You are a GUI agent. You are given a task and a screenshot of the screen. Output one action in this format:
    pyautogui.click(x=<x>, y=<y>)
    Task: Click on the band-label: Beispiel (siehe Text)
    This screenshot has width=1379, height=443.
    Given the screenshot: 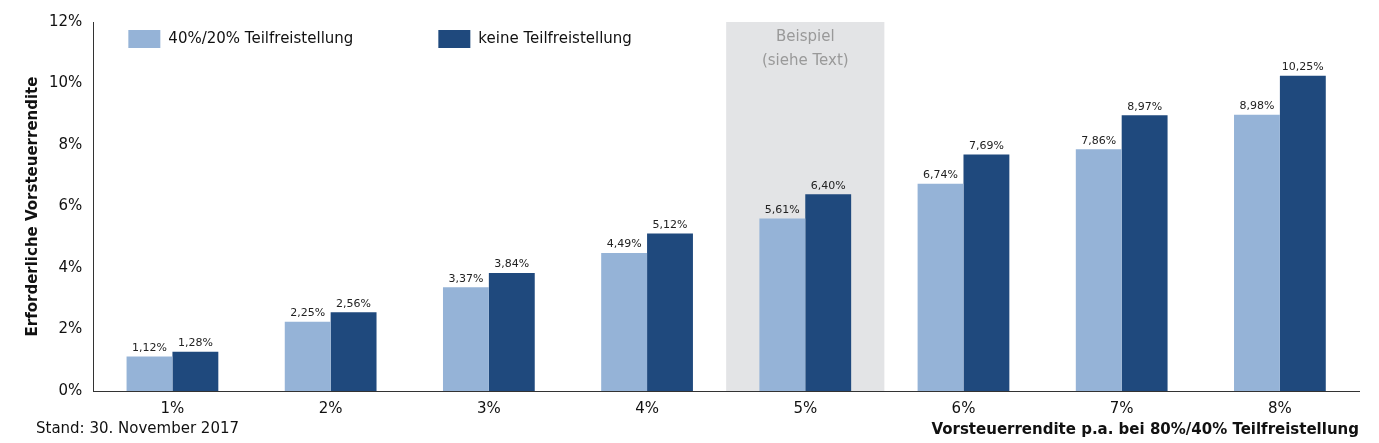 What is the action you would take?
    pyautogui.click(x=805, y=48)
    